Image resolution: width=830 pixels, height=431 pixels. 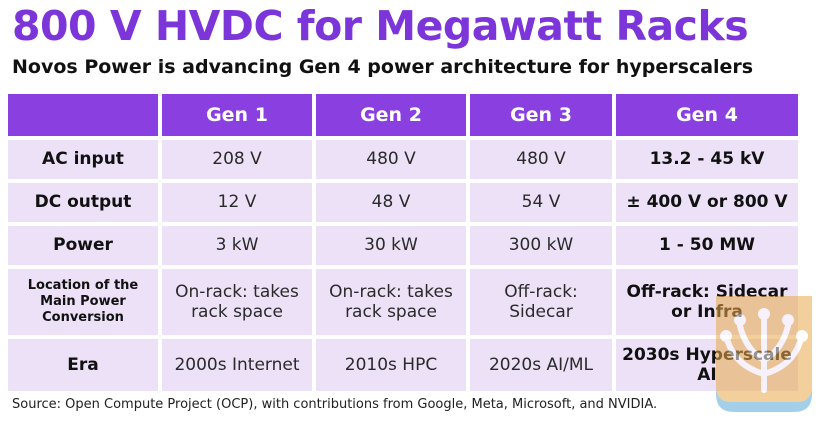 I want to click on table-cell: 2020s AI/ML, so click(x=541, y=365).